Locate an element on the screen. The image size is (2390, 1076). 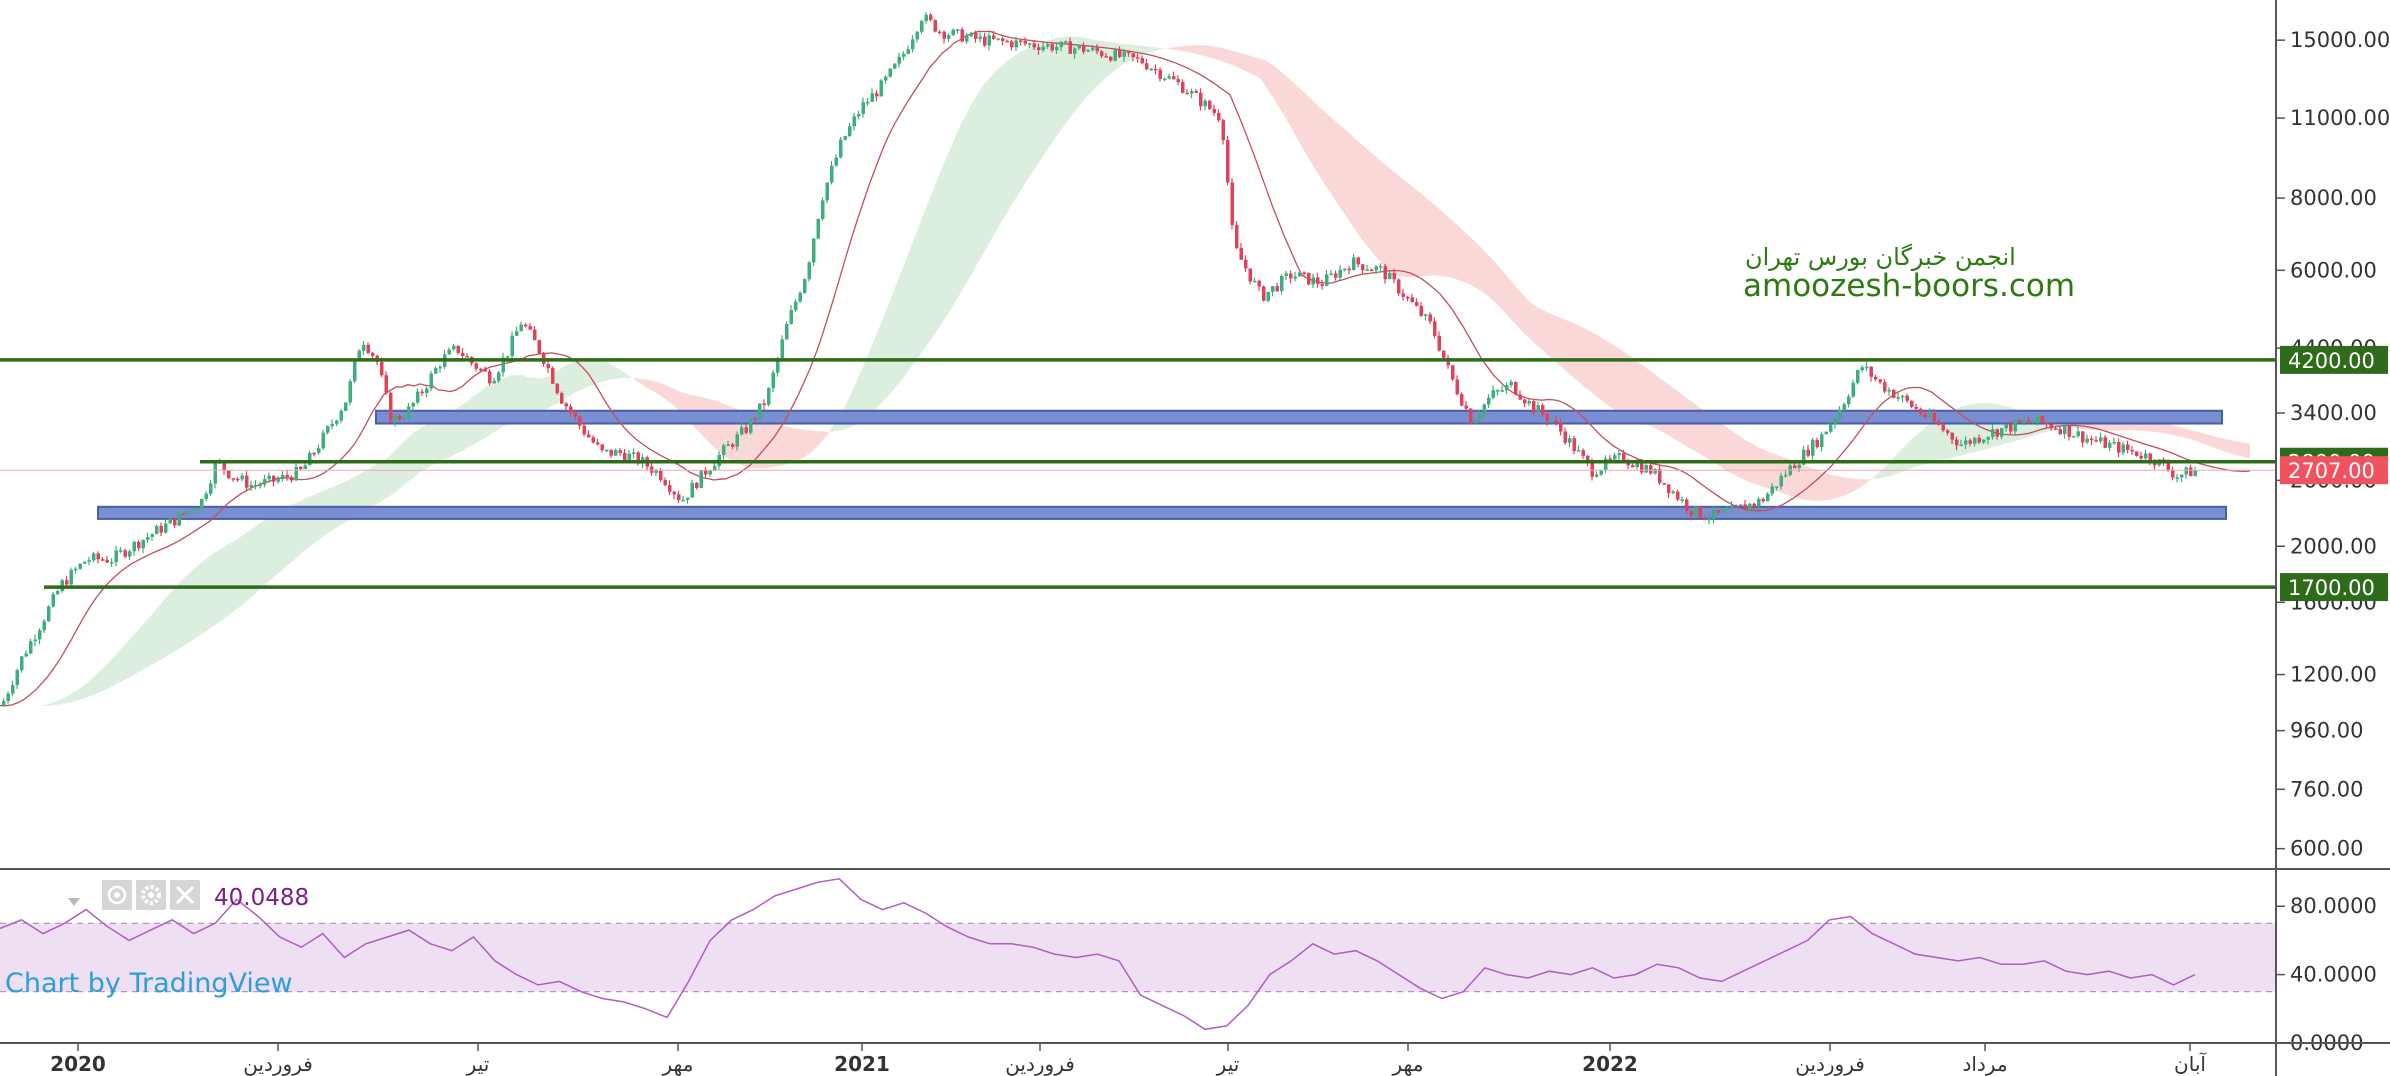
tradingview-credit: Chart by TradingView is located at coordinates (149, 983).